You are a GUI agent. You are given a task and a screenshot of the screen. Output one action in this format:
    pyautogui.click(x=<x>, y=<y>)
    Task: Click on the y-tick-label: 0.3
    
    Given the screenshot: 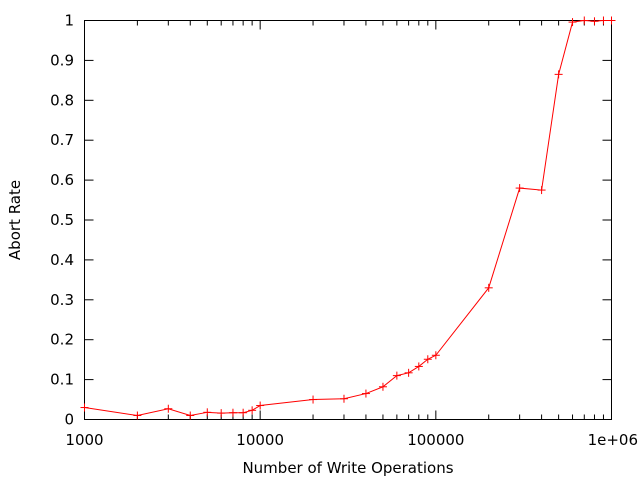 What is the action you would take?
    pyautogui.click(x=62, y=300)
    